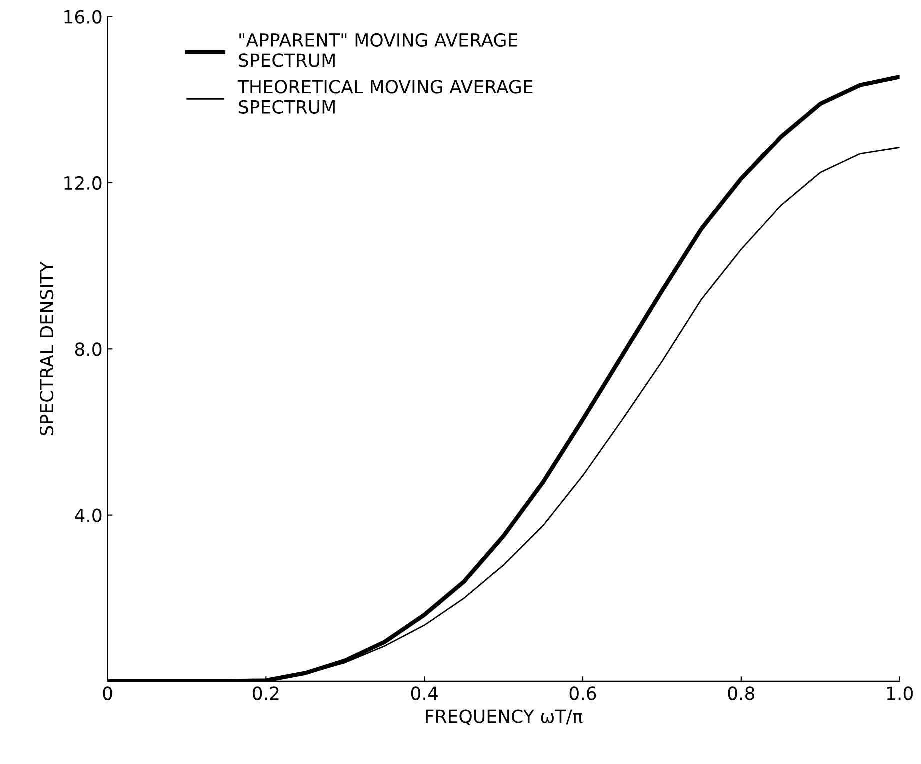 This screenshot has height=764, width=921. What do you see at coordinates (741, 693) in the screenshot?
I see `x-tick-label: 0.8` at bounding box center [741, 693].